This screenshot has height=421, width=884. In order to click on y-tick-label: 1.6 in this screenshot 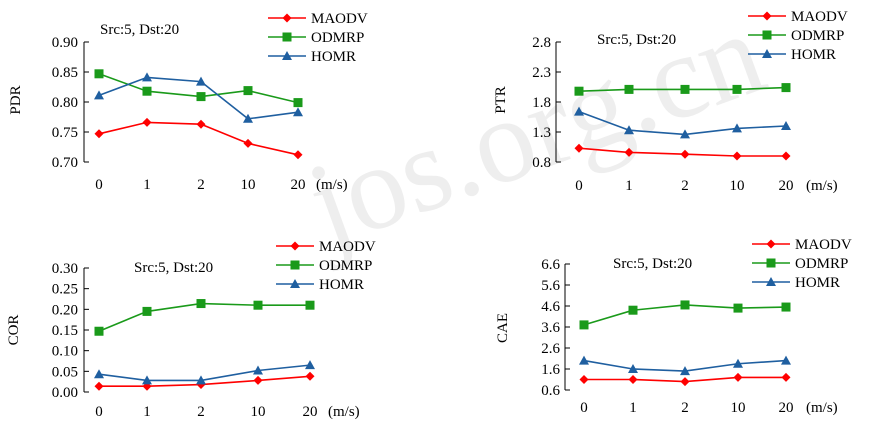, I will do `click(550, 370)`.